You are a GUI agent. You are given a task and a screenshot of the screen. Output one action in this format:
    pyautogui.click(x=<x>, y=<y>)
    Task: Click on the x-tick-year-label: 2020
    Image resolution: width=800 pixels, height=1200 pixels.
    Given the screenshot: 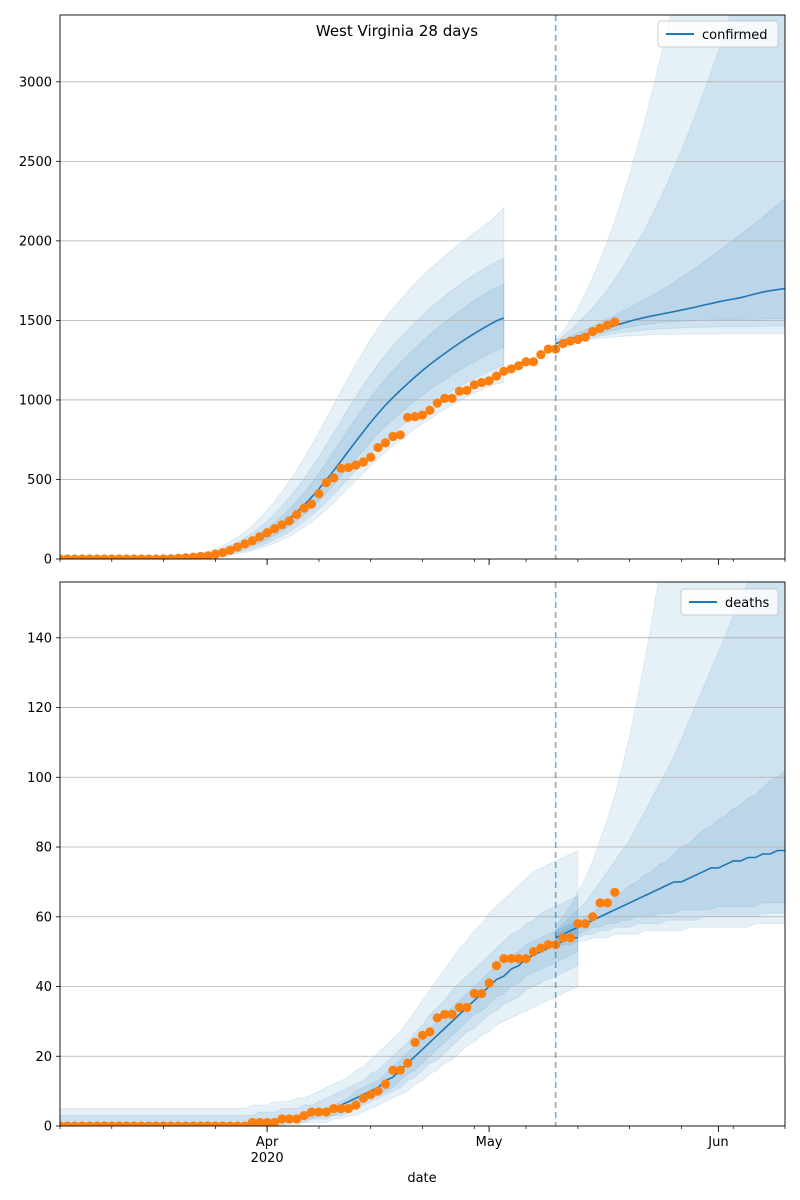 What is the action you would take?
    pyautogui.click(x=267, y=1158)
    